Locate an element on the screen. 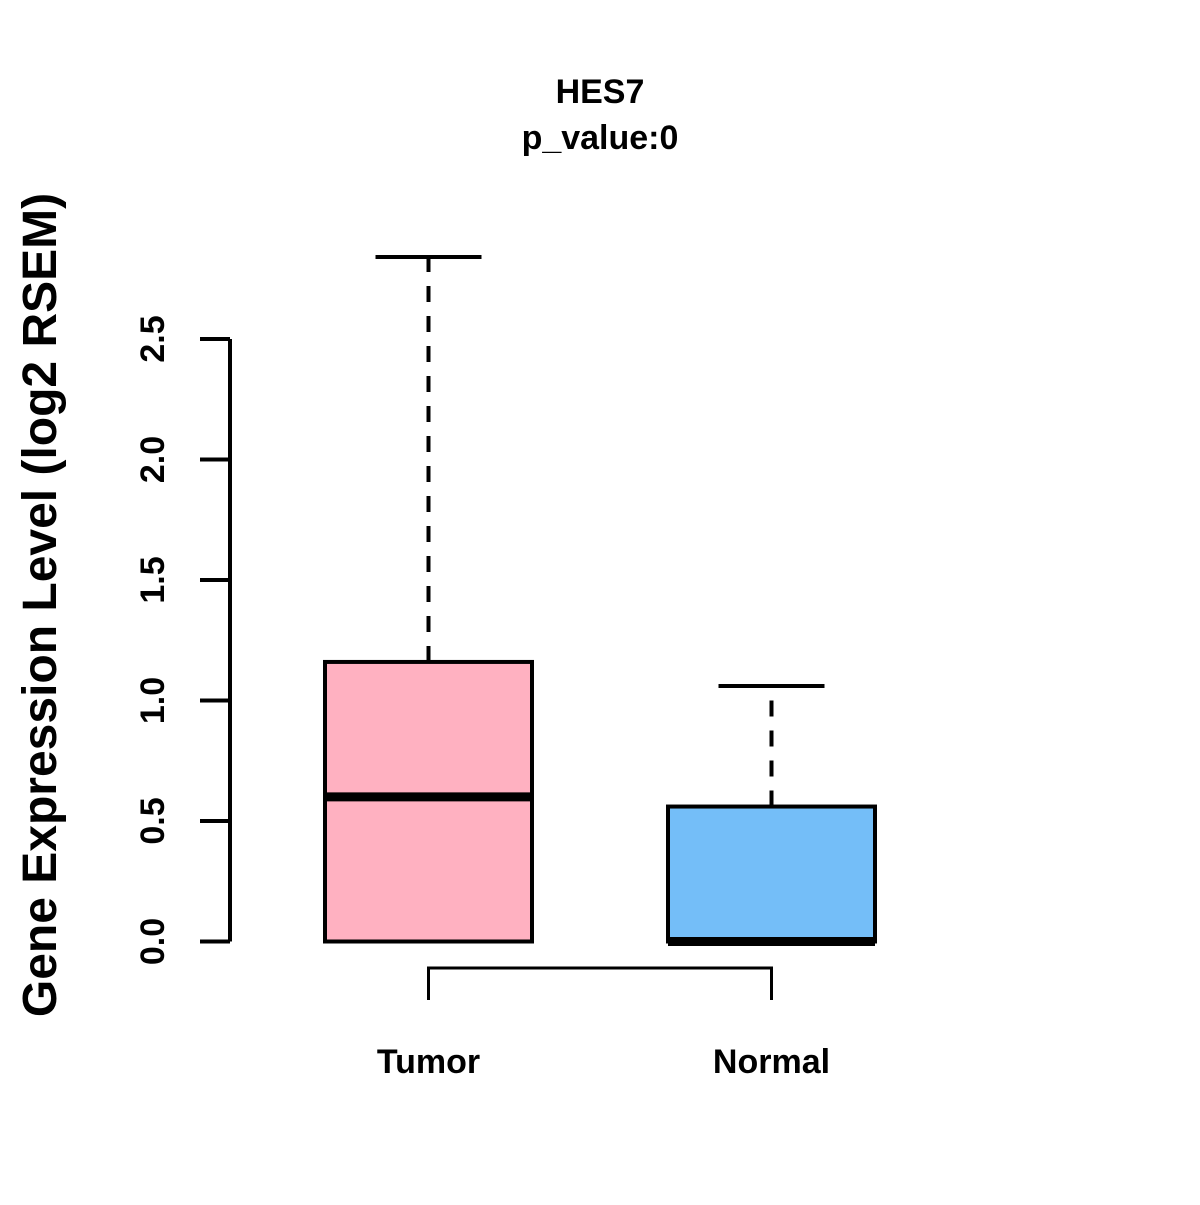 This screenshot has width=1200, height=1205. y-tick-label: 2.0 is located at coordinates (153, 459).